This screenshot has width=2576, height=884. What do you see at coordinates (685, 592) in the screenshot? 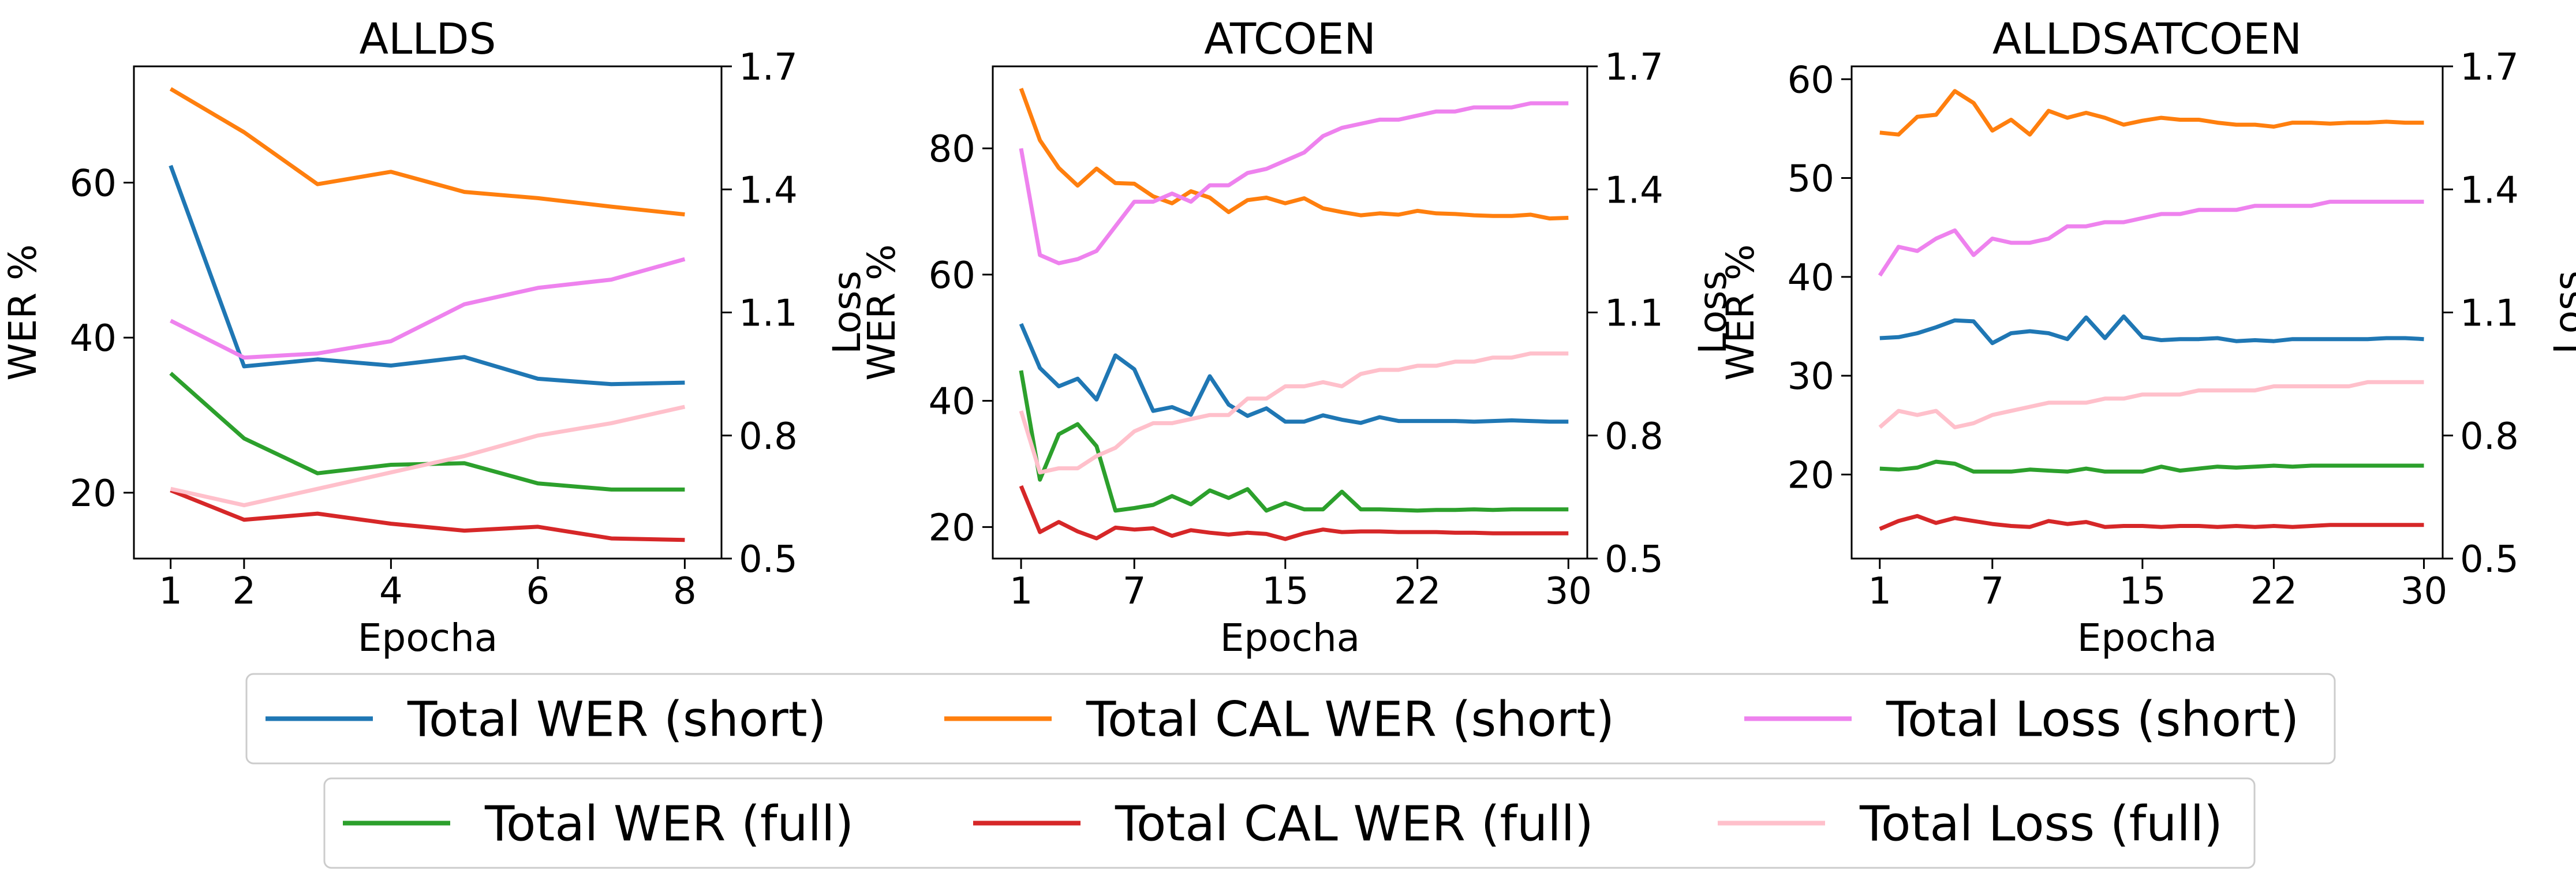
I see `x-tick-label: 8` at bounding box center [685, 592].